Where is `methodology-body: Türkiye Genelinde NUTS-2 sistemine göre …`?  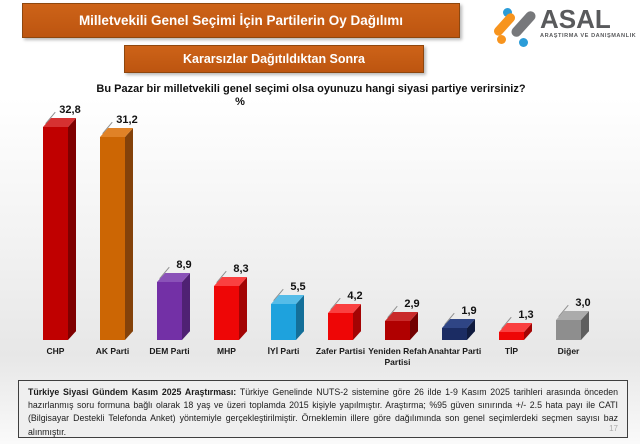 methodology-body: Türkiye Genelinde NUTS-2 sistemine göre … is located at coordinates (323, 412).